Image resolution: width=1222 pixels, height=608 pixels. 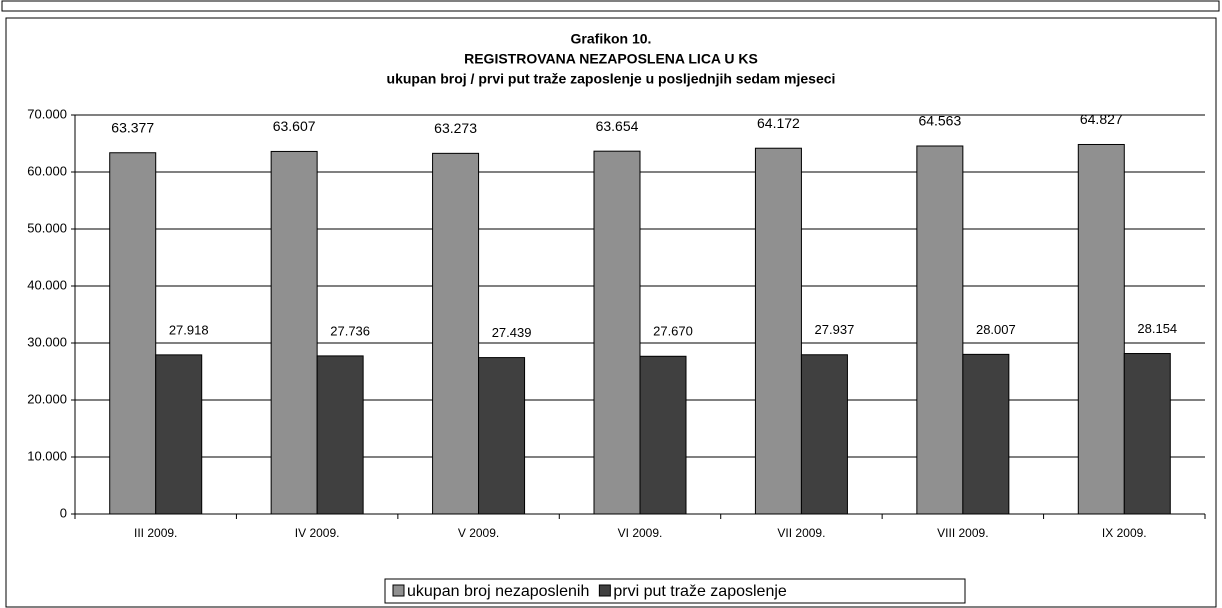 I want to click on legend-label: ukupan broj nezaposlenih, so click(x=498, y=591).